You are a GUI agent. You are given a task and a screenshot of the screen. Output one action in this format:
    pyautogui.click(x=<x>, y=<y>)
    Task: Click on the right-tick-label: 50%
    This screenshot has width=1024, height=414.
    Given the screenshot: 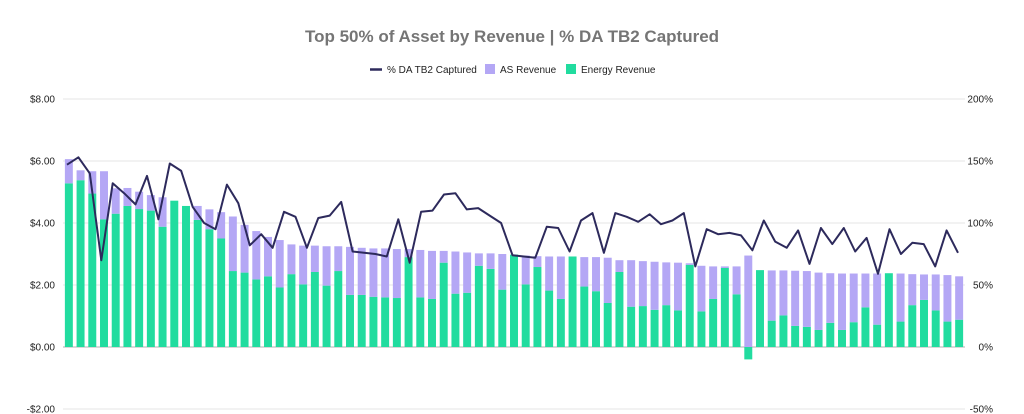 What is the action you would take?
    pyautogui.click(x=983, y=286)
    